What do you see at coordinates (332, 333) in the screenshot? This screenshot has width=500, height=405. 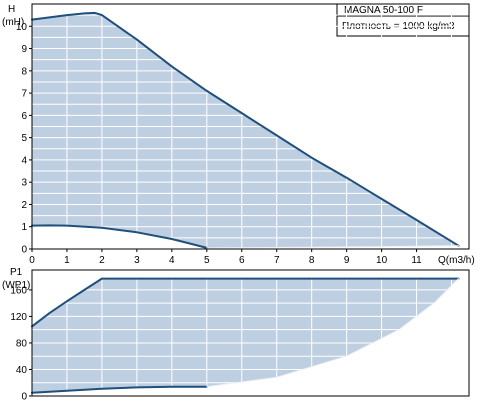 I see `power-min-curve-end` at bounding box center [332, 333].